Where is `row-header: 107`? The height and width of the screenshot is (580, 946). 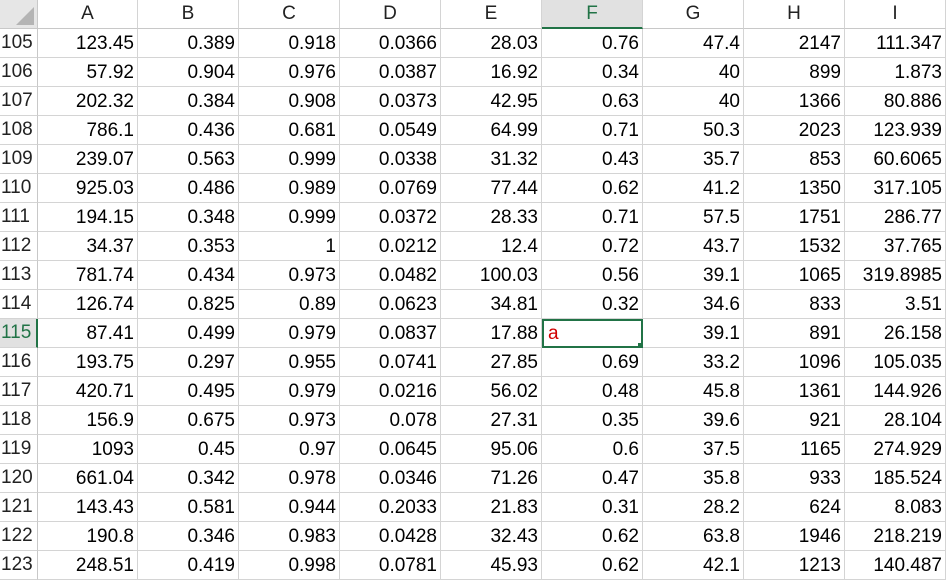
row-header: 107 is located at coordinates (19, 101).